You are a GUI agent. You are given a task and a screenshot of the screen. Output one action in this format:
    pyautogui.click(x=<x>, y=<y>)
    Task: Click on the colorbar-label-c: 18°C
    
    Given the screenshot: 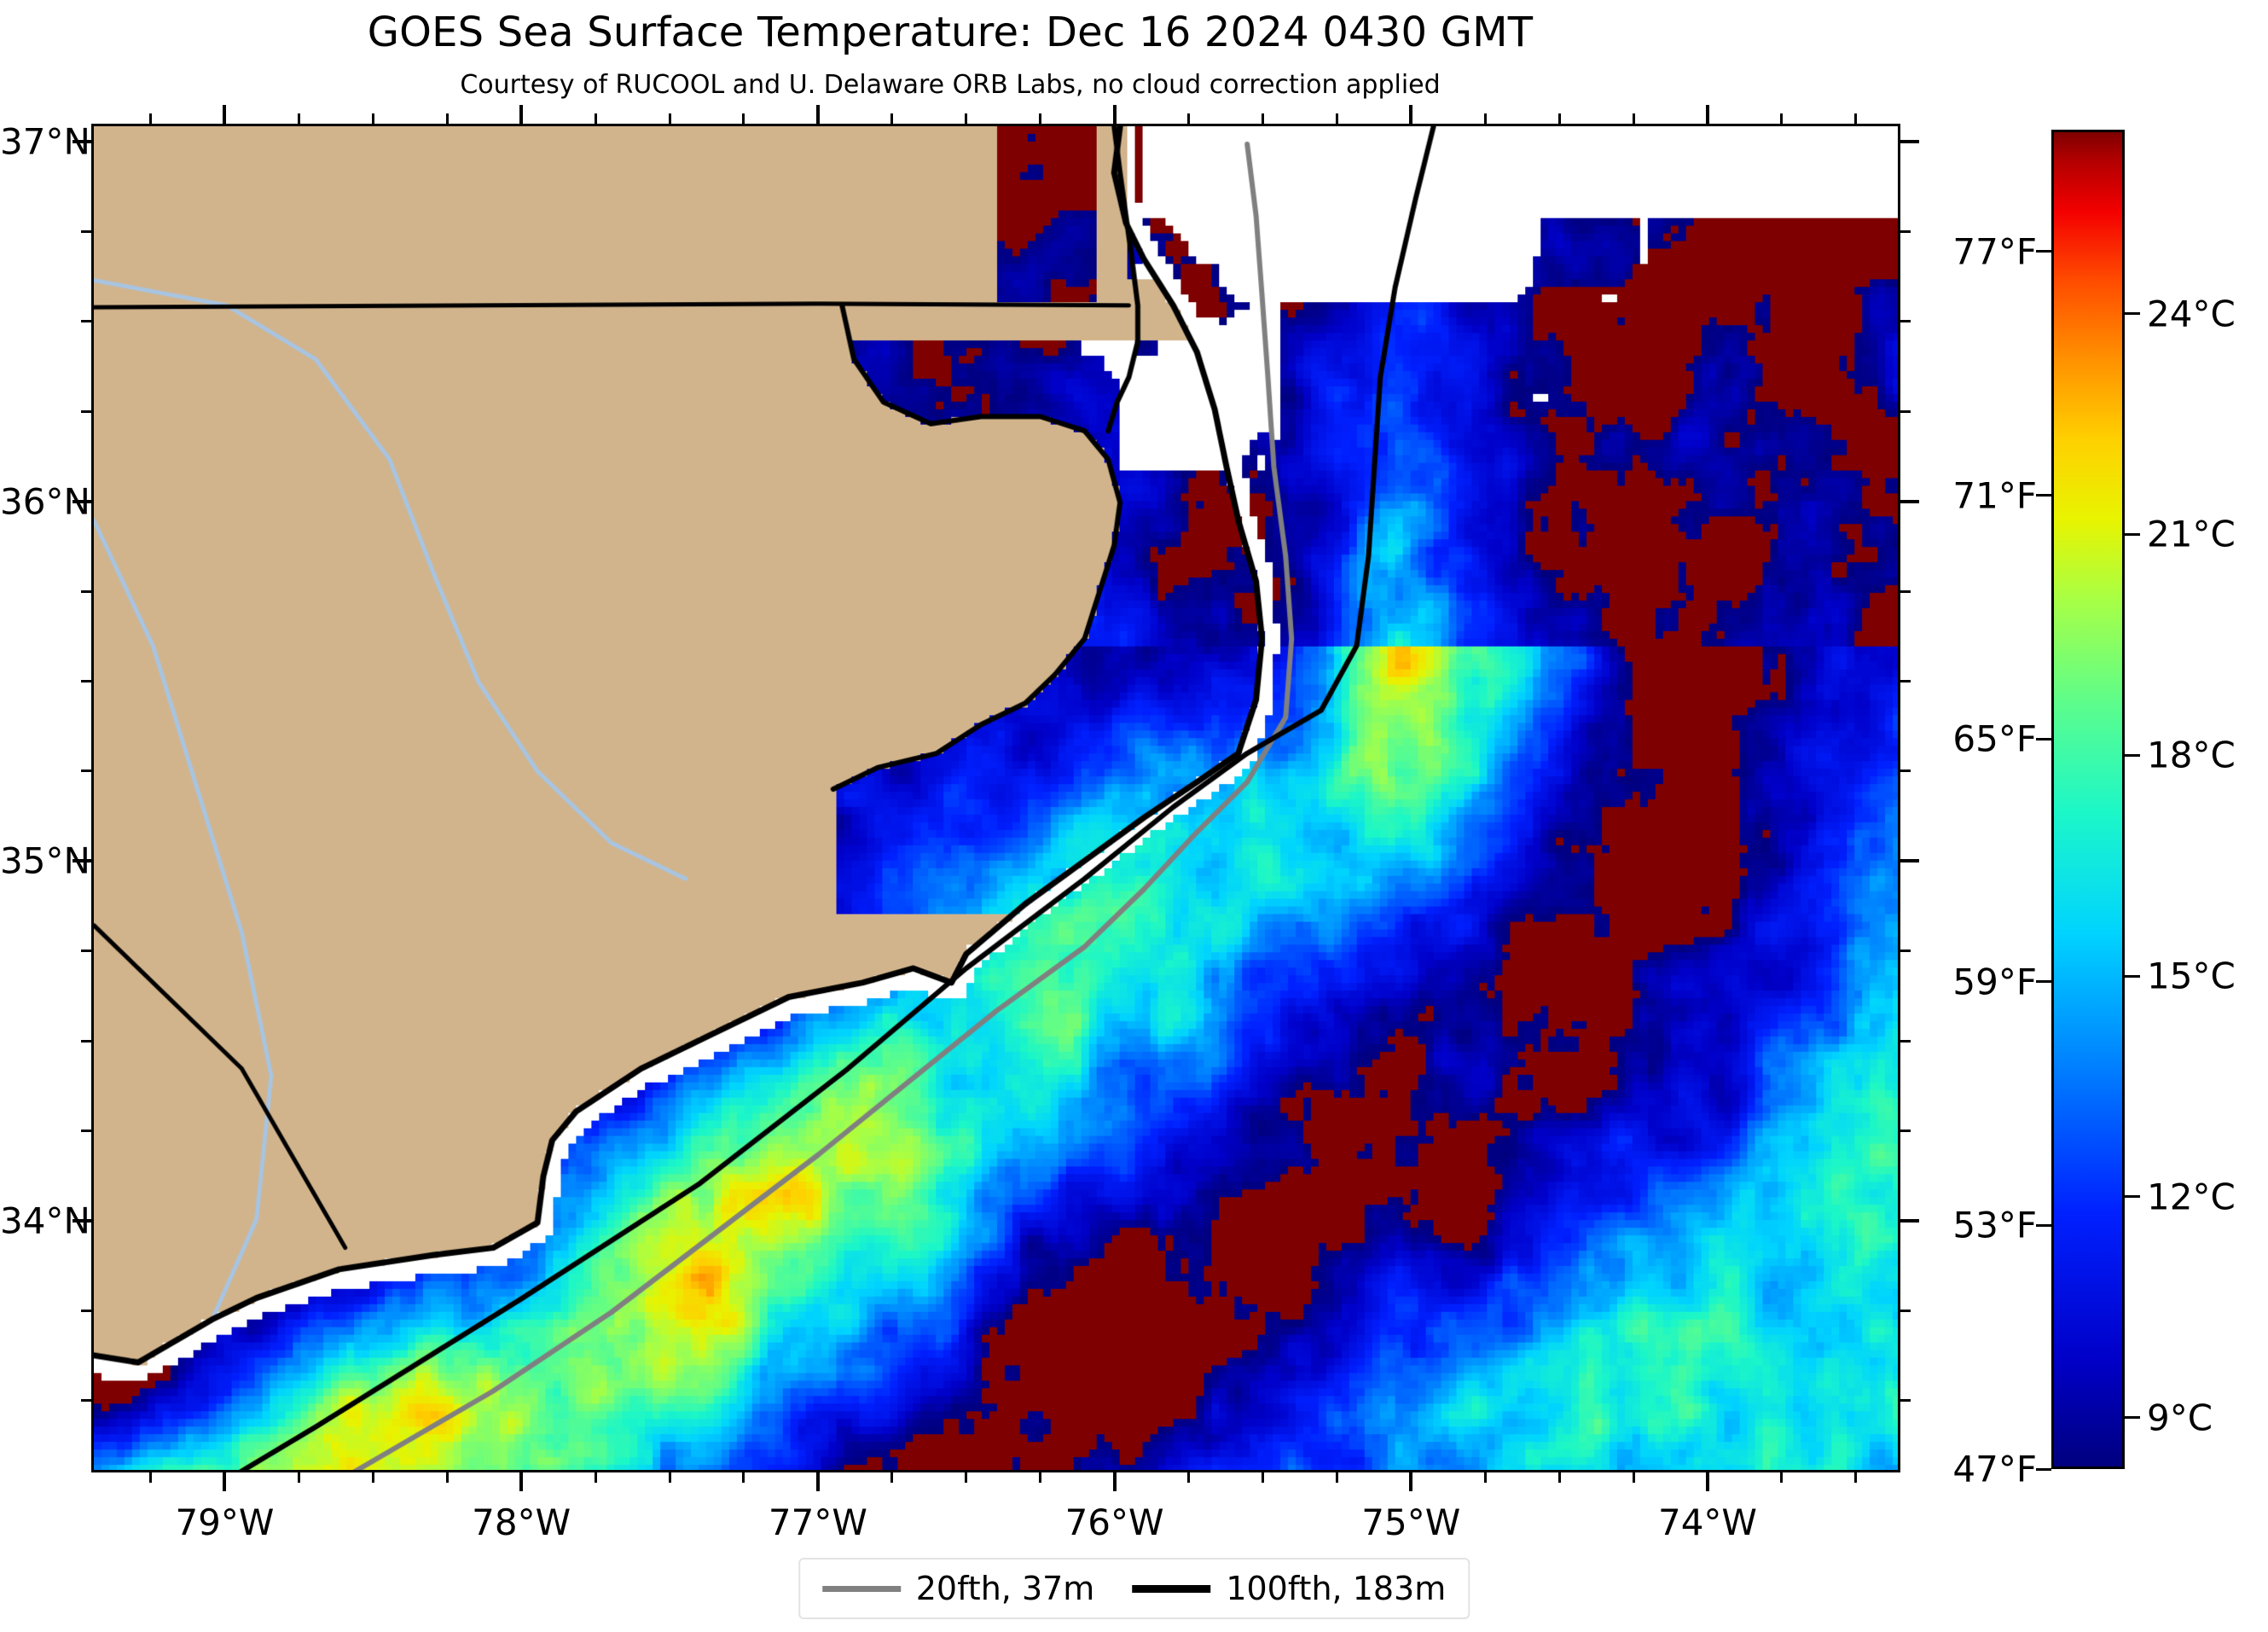 What is the action you would take?
    pyautogui.click(x=2191, y=755)
    